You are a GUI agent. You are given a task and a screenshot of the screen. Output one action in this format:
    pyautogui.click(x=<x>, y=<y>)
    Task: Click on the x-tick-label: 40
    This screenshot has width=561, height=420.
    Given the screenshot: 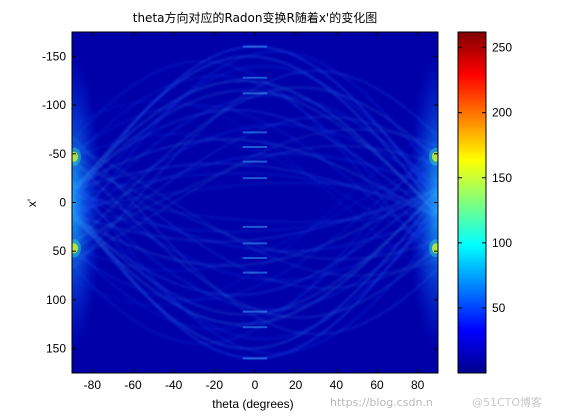 What is the action you would take?
    pyautogui.click(x=337, y=385)
    